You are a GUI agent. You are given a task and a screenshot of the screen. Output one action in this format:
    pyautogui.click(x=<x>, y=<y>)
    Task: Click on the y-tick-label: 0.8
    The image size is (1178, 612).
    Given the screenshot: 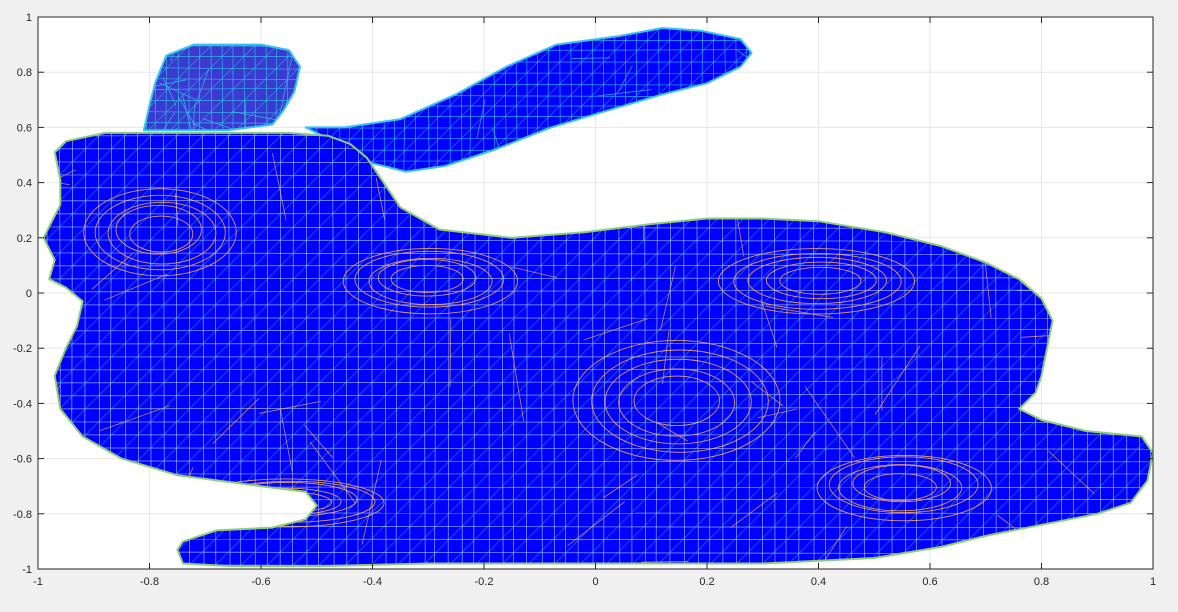 What is the action you would take?
    pyautogui.click(x=24, y=73)
    